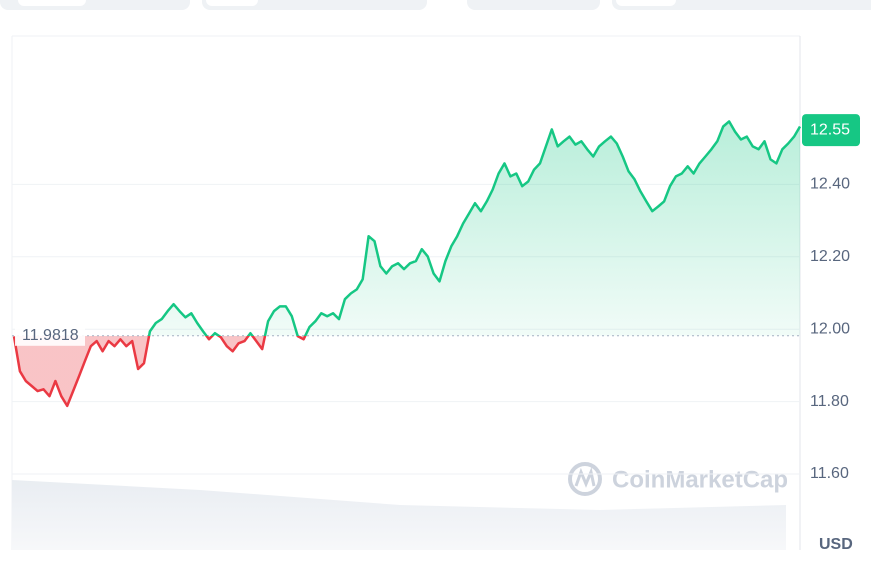 Image resolution: width=871 pixels, height=566 pixels. I want to click on watermark: CoinMarketCap, so click(678, 479).